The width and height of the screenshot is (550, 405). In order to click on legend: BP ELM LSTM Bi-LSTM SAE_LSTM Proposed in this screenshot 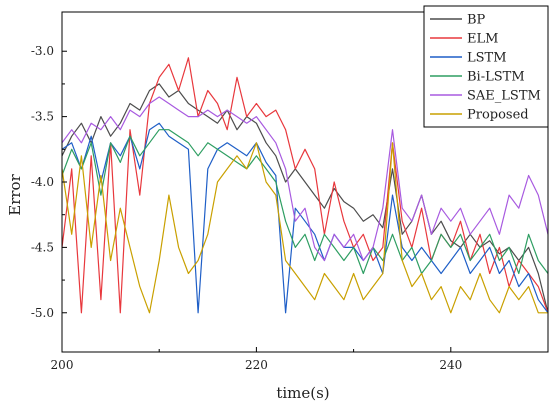, I will do `click(486, 66)`.